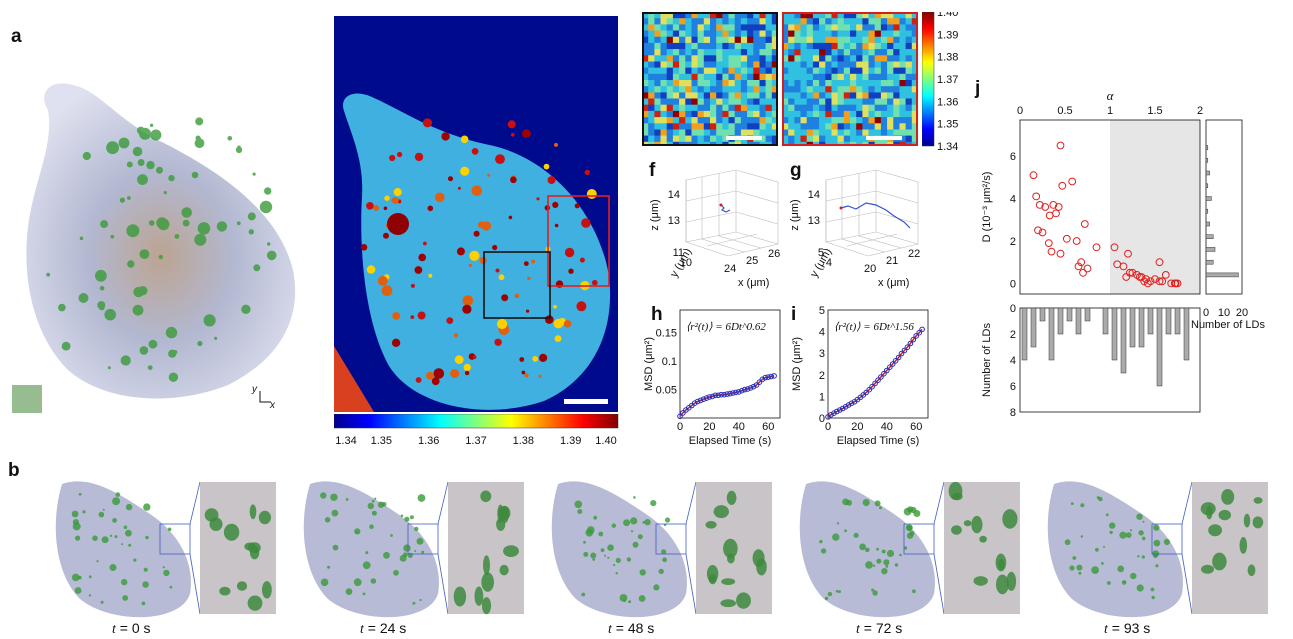 Image resolution: width=1293 pixels, height=639 pixels. What do you see at coordinates (345, 441) in the screenshot?
I see `colorbar-tick-label: 1.34` at bounding box center [345, 441].